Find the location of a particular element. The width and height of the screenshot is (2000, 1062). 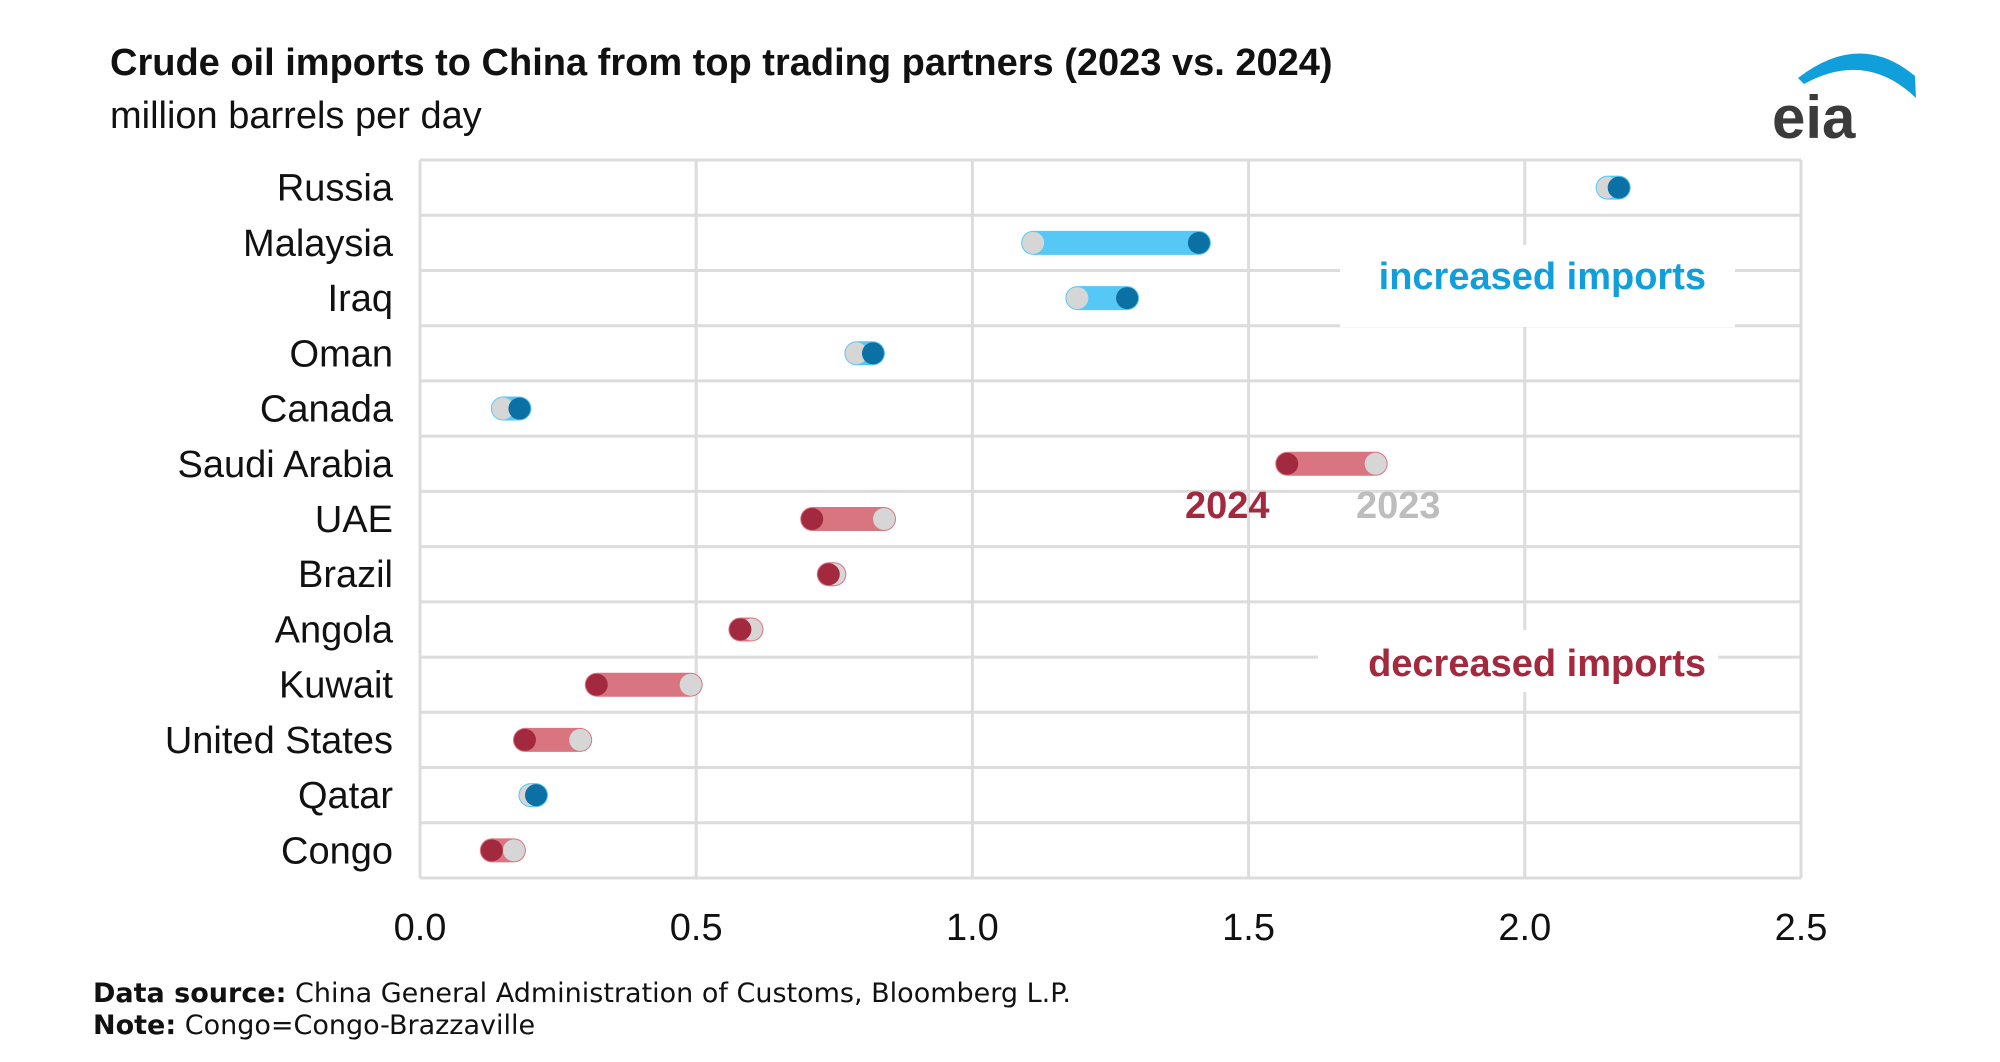

x-tick-label: 0.0 is located at coordinates (420, 928).